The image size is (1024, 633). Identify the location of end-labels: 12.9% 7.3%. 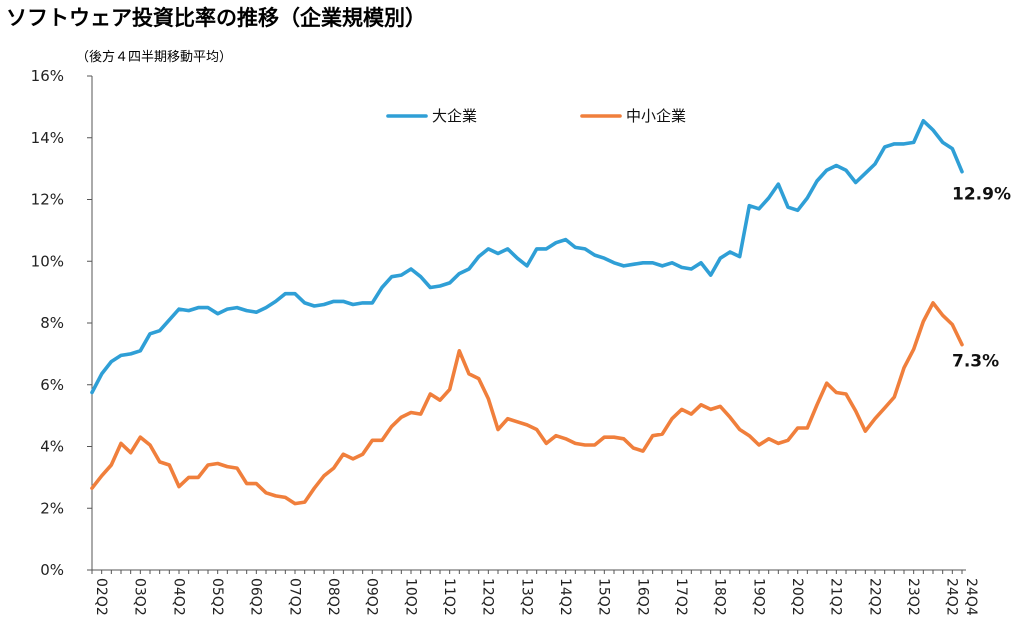
(981, 278).